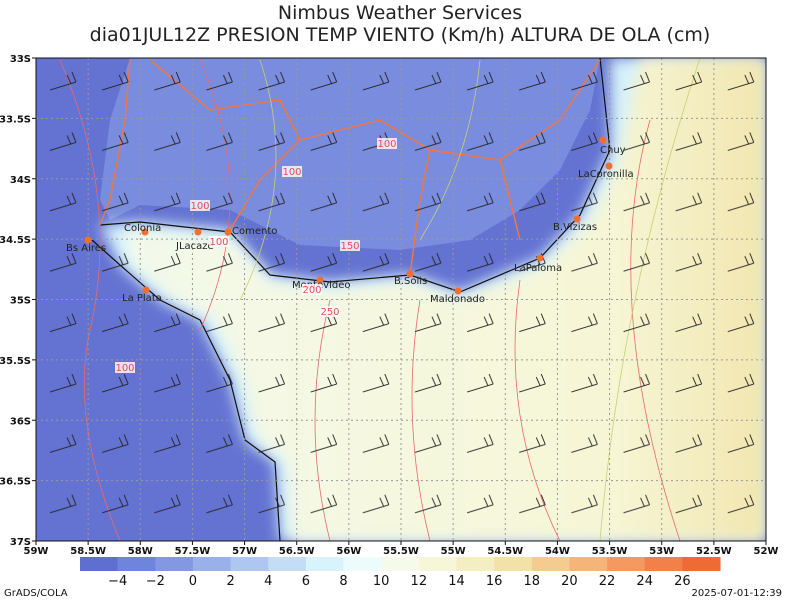 The width and height of the screenshot is (800, 600). Describe the element at coordinates (20, 180) in the screenshot. I see `lat-label: 34S` at that location.